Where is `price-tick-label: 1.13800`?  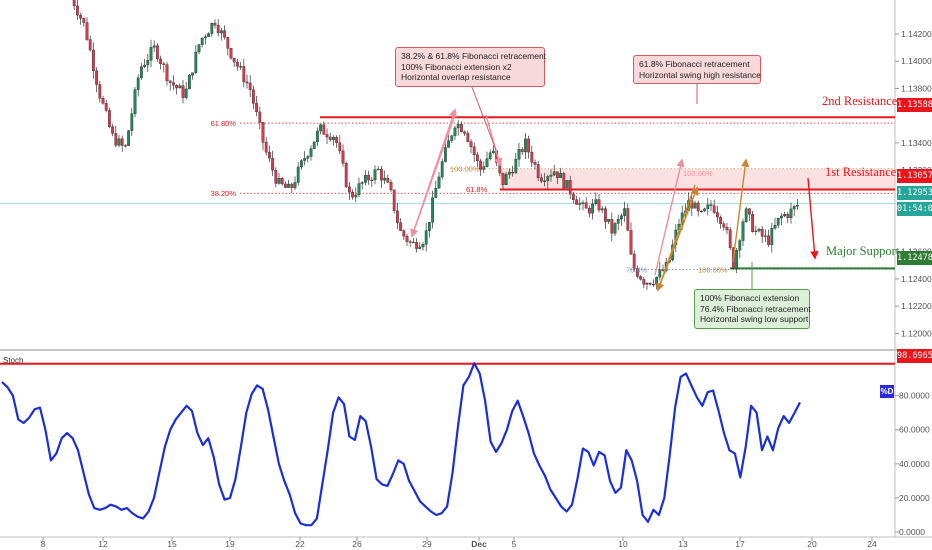
price-tick-label: 1.13800 is located at coordinates (916, 88).